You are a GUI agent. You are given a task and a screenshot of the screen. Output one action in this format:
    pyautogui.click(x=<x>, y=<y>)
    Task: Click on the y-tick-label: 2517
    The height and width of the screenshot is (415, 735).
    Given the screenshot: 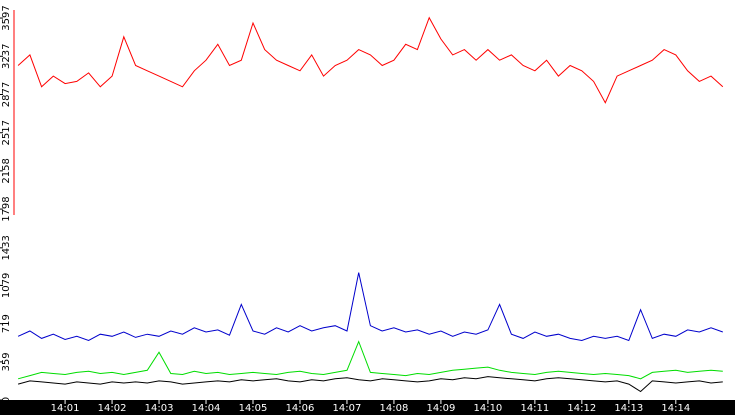 What is the action you would take?
    pyautogui.click(x=6, y=132)
    